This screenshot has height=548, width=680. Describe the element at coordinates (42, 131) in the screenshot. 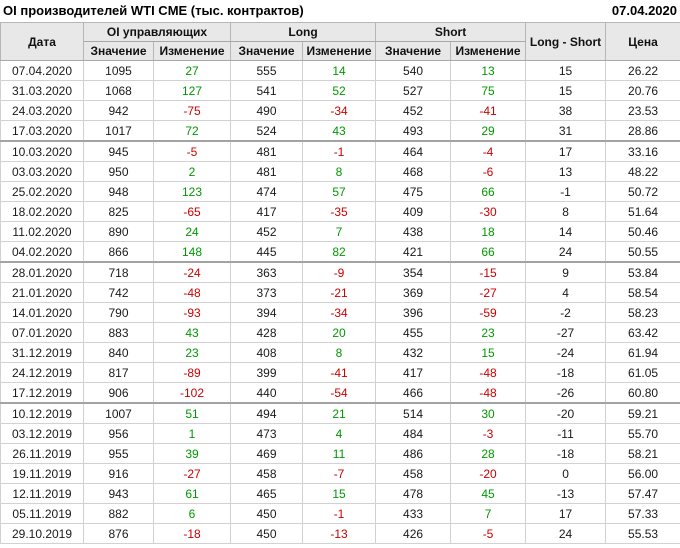

I see `date-cell: 17.03.2020` at that location.